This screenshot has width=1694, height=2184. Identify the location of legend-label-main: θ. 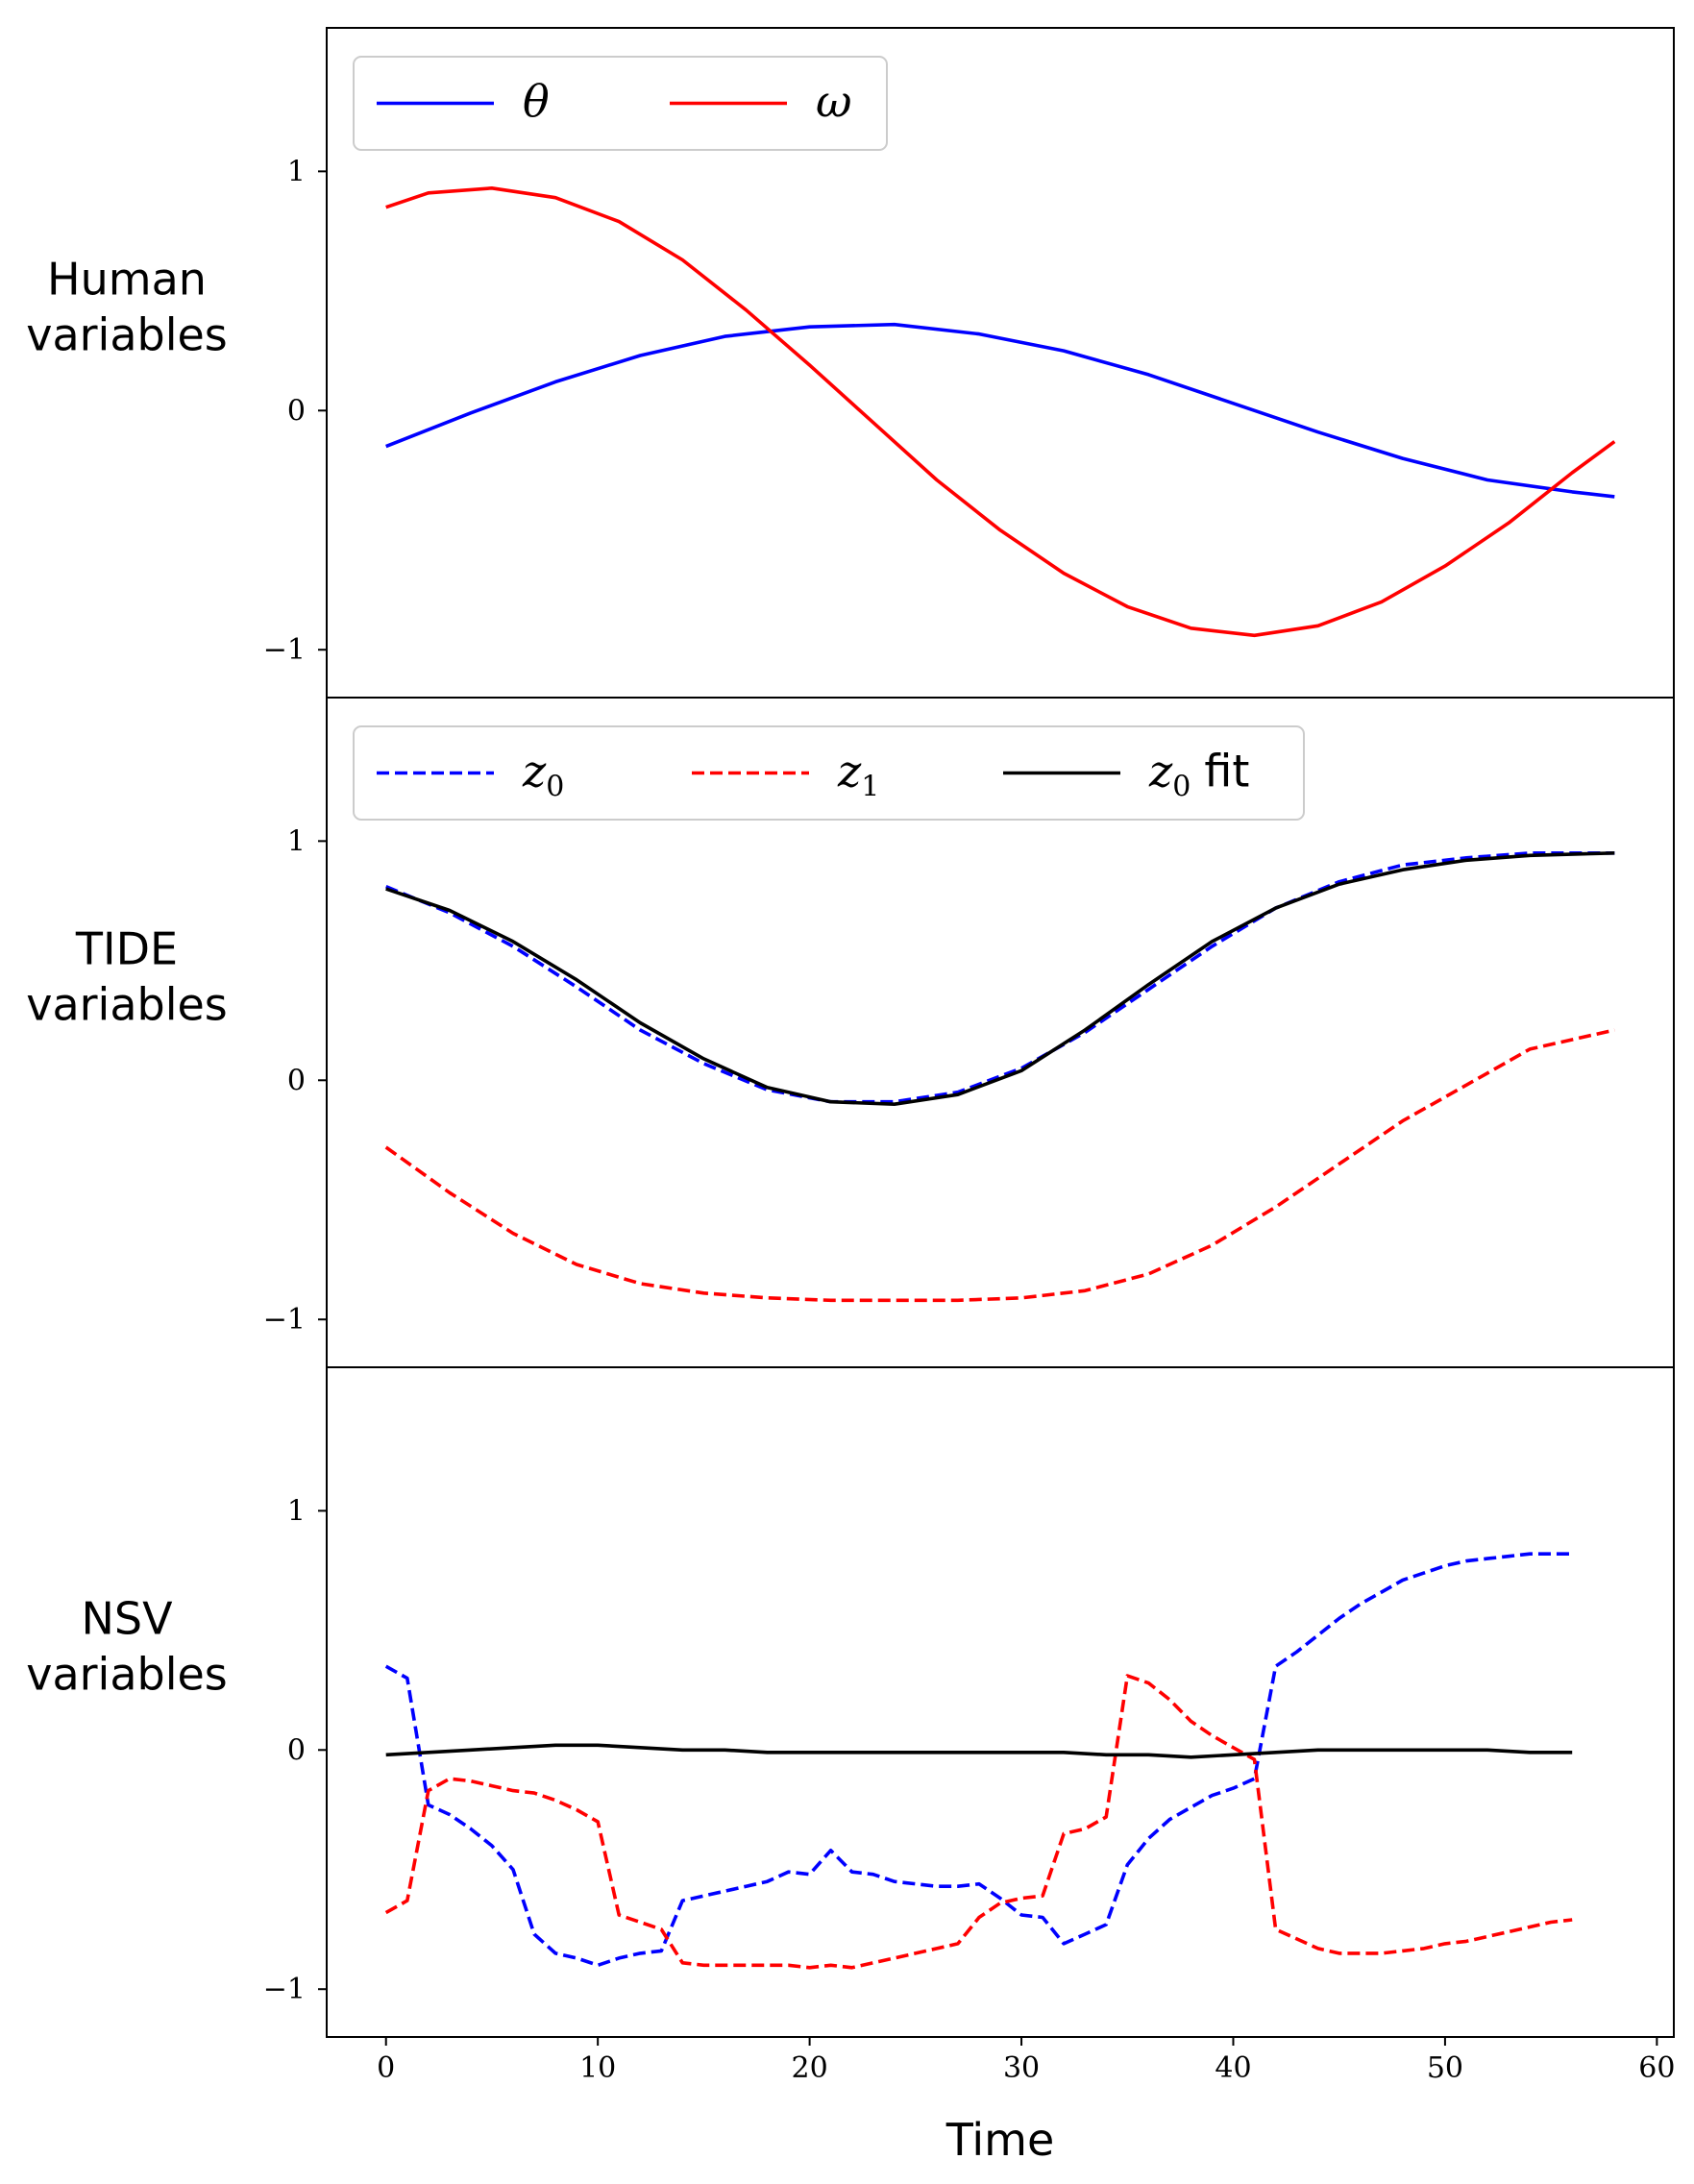
(536, 102).